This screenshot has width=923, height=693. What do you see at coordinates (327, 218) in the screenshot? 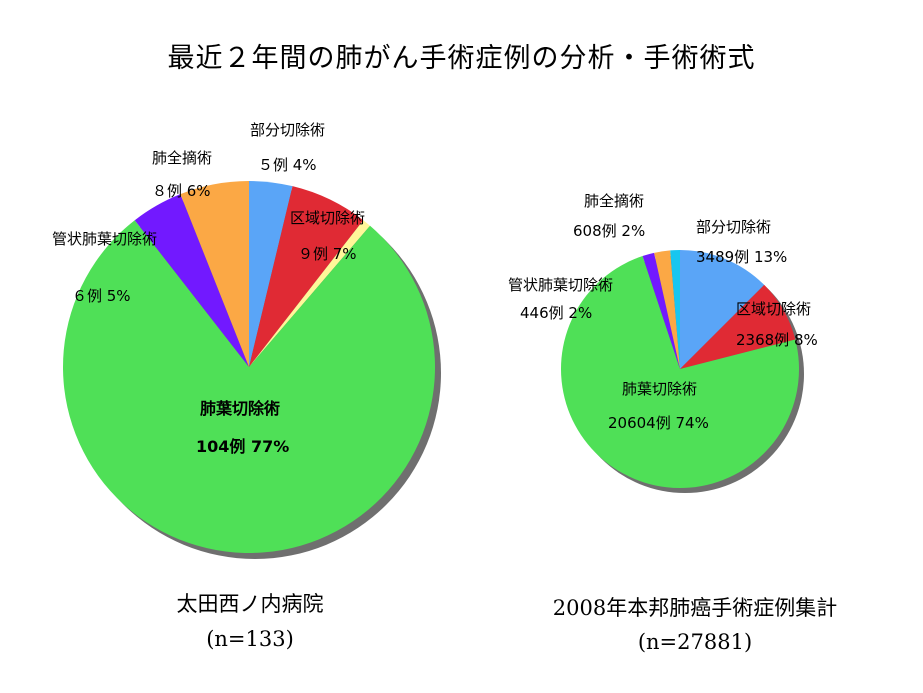
I see `left-slice-label-1: 区域切除術` at bounding box center [327, 218].